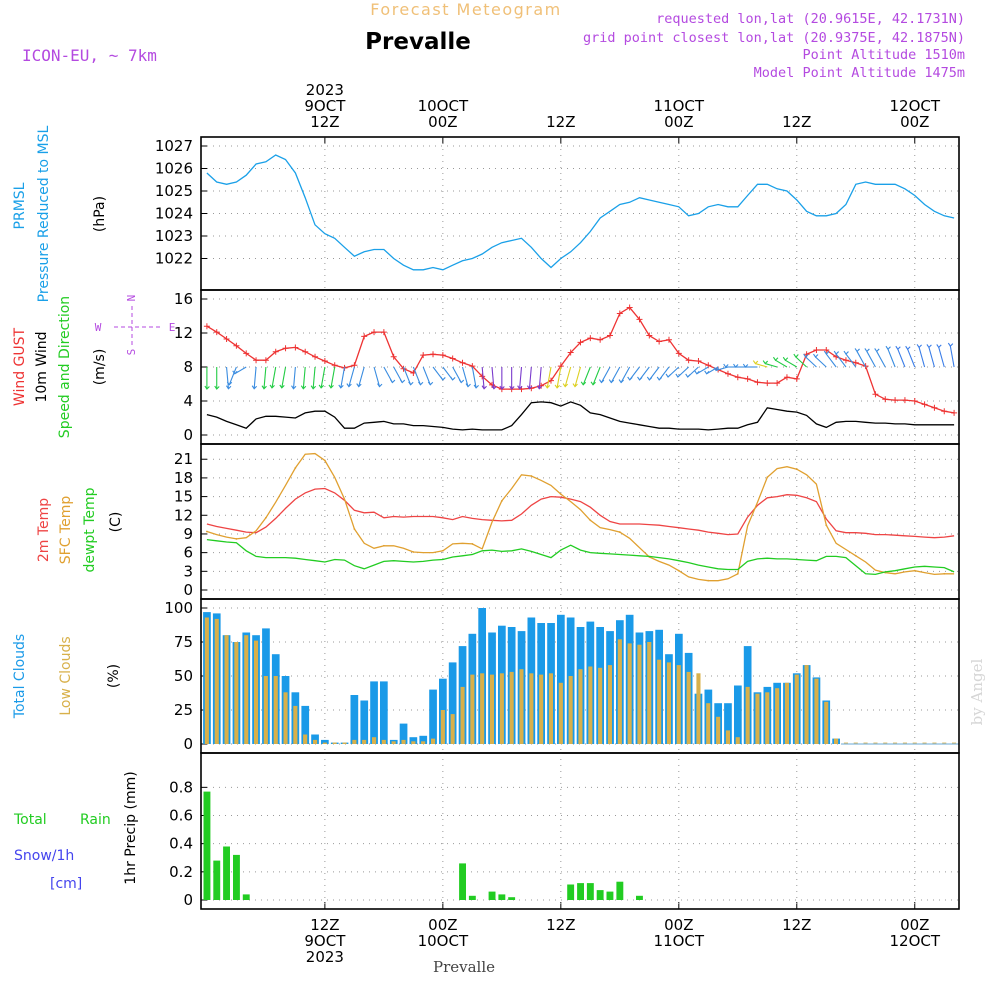  I want to click on bottom-time-label: 2023, so click(325, 957).